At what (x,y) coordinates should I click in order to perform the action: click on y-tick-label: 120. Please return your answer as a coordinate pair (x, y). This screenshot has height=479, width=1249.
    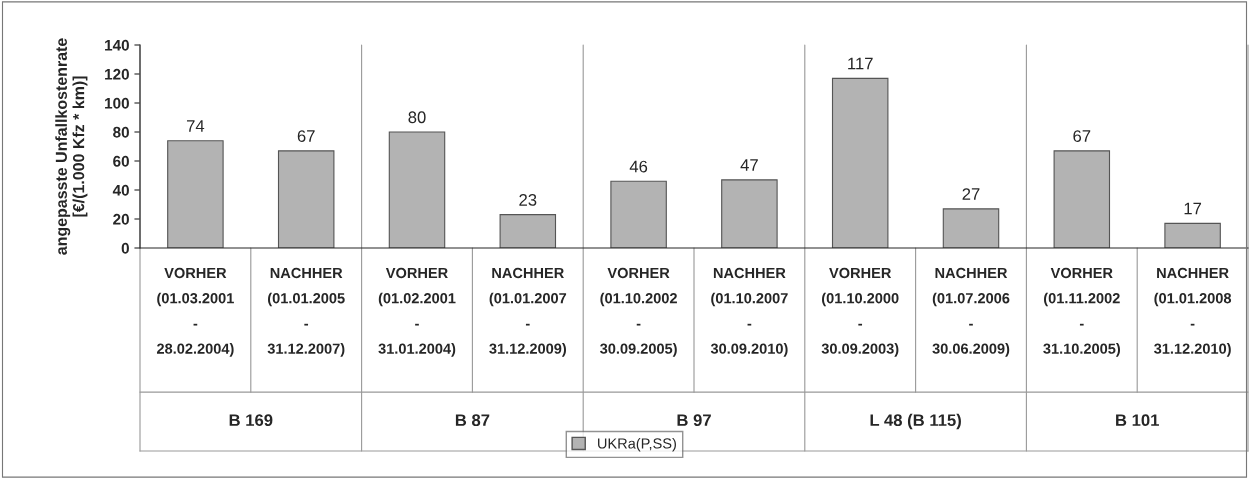
    Looking at the image, I should click on (117, 74).